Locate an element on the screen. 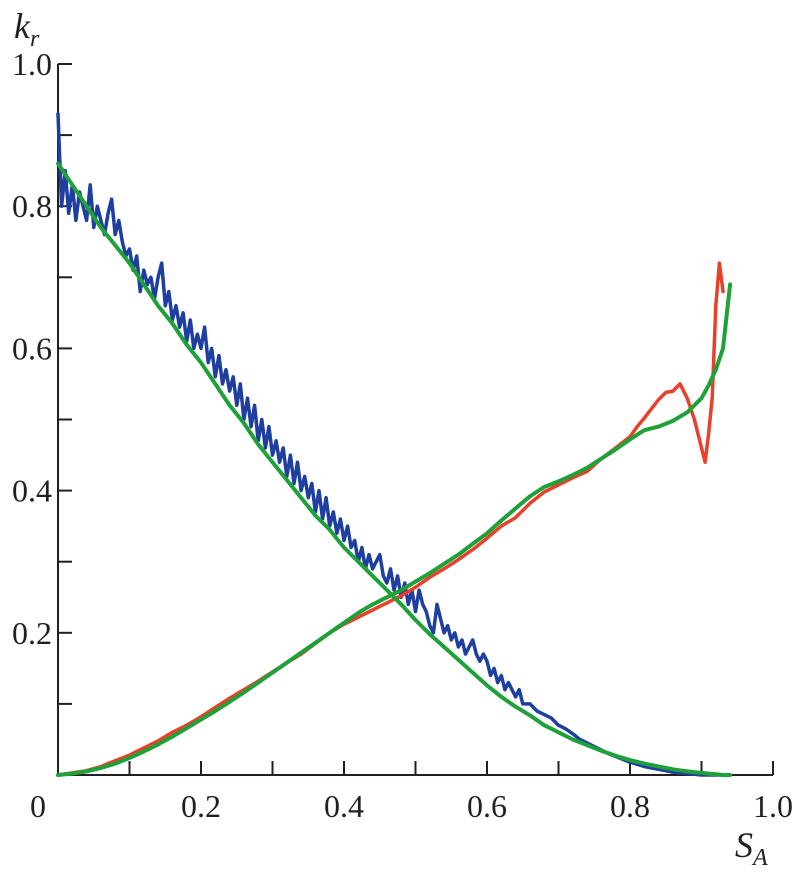 This screenshot has width=796, height=872. y-axis-title-sub: r is located at coordinates (35, 39).